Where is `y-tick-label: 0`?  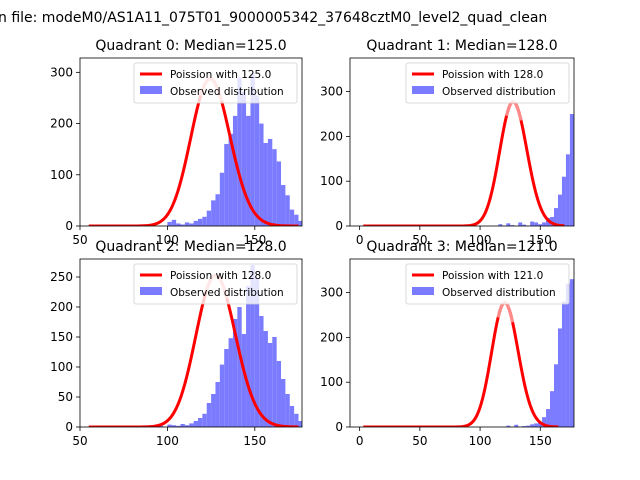 y-tick-label: 0 is located at coordinates (339, 427).